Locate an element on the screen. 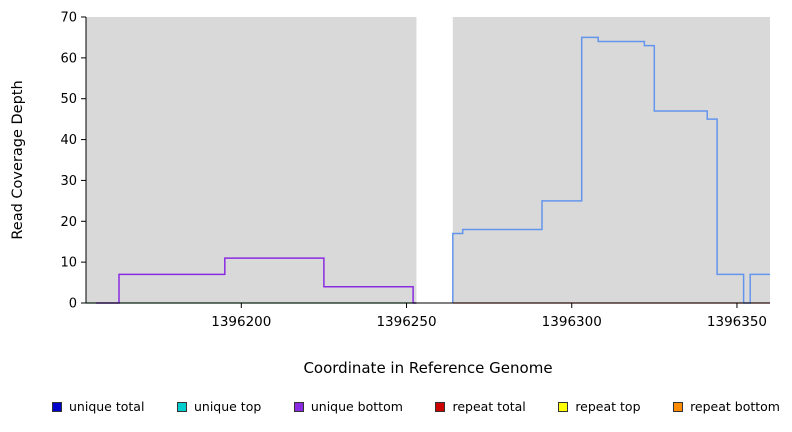 This screenshot has width=792, height=432. legend-swatch-repeat-bottom is located at coordinates (678, 406).